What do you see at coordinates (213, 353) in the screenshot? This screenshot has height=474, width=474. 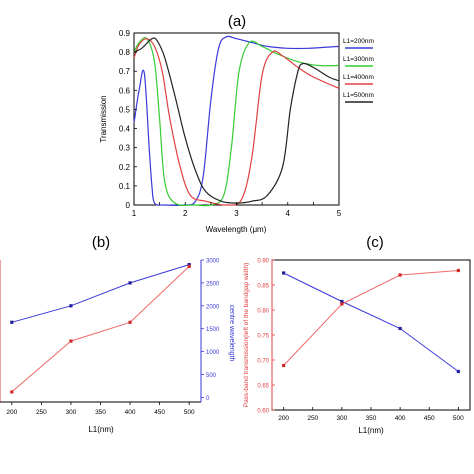 I see `y2-tick-label-b: 1000` at bounding box center [213, 353].